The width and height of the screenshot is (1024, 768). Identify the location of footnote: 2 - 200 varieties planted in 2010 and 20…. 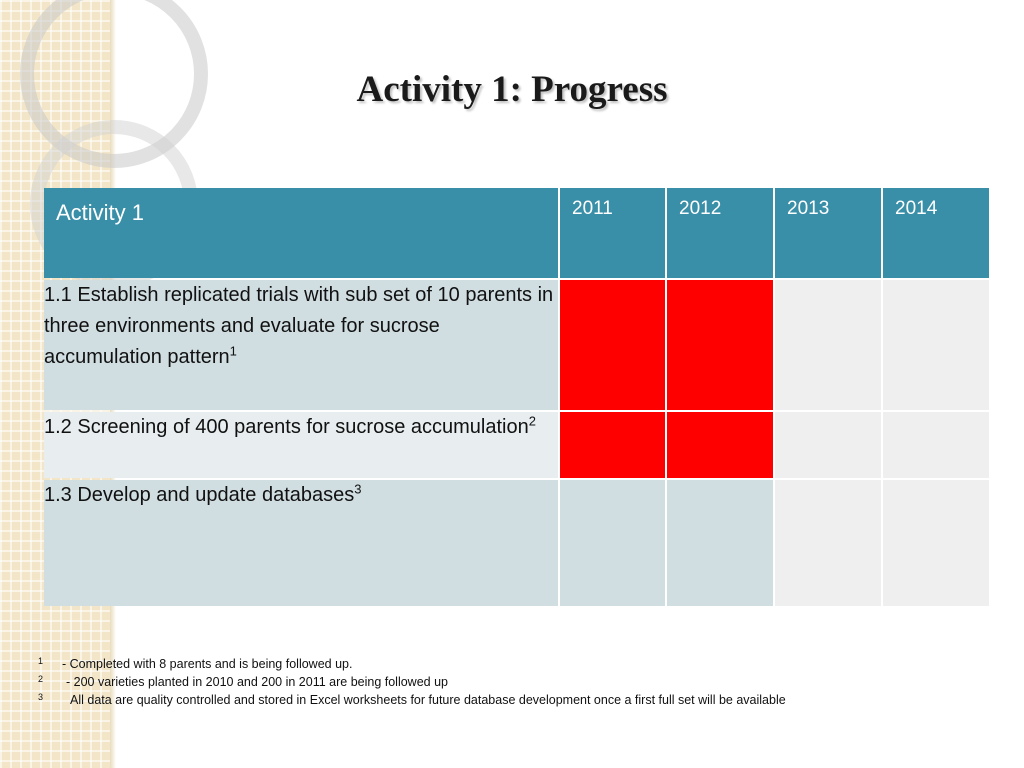
(518, 682).